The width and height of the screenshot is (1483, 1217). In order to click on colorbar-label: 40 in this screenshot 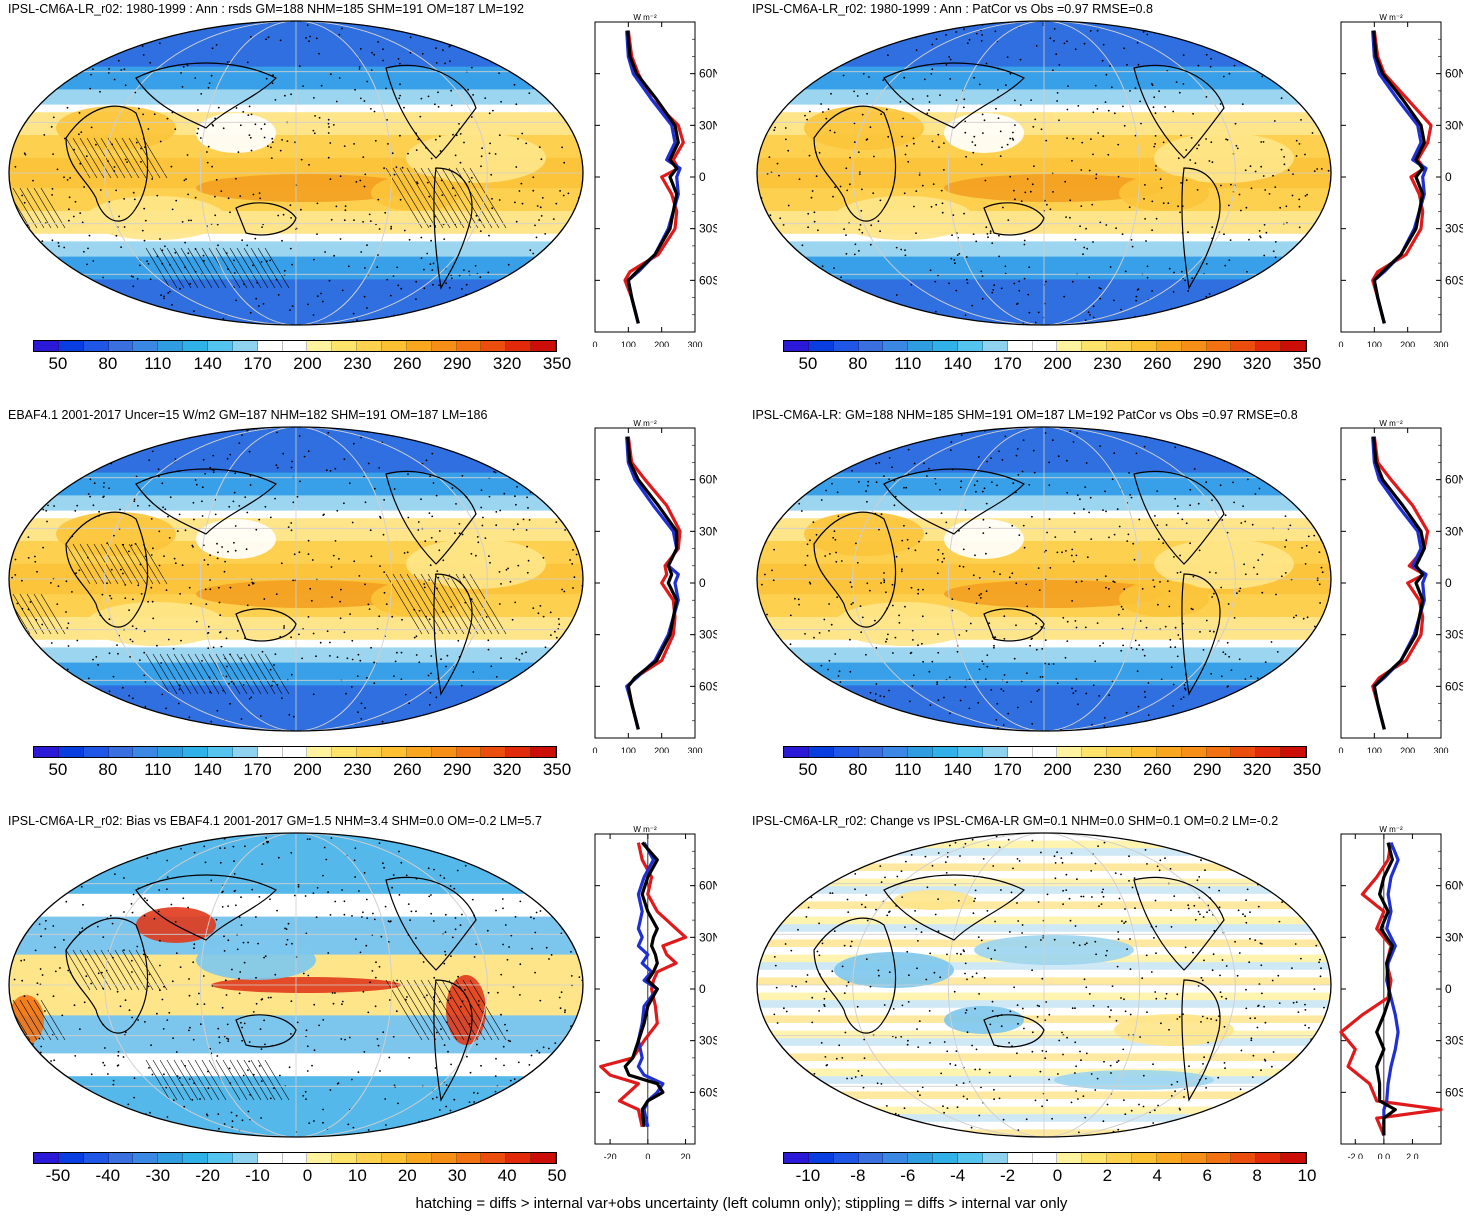, I will do `click(507, 1176)`.